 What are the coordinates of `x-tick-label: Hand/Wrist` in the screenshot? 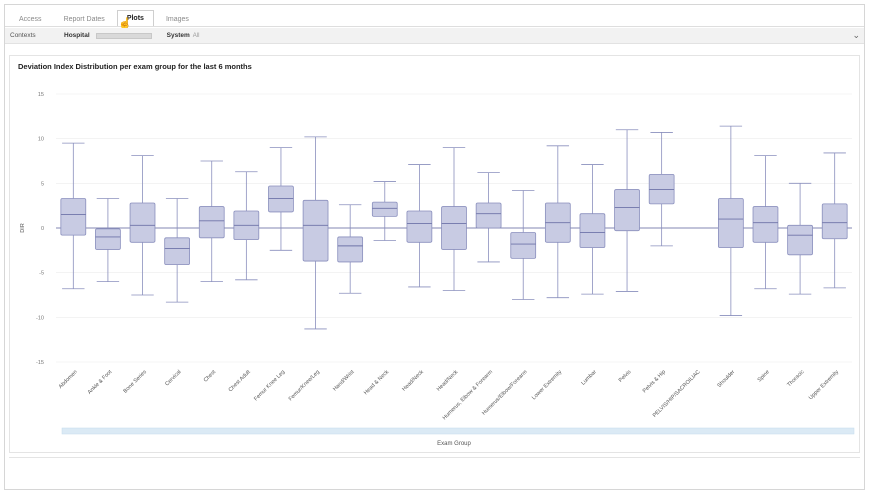 It's located at (344, 381).